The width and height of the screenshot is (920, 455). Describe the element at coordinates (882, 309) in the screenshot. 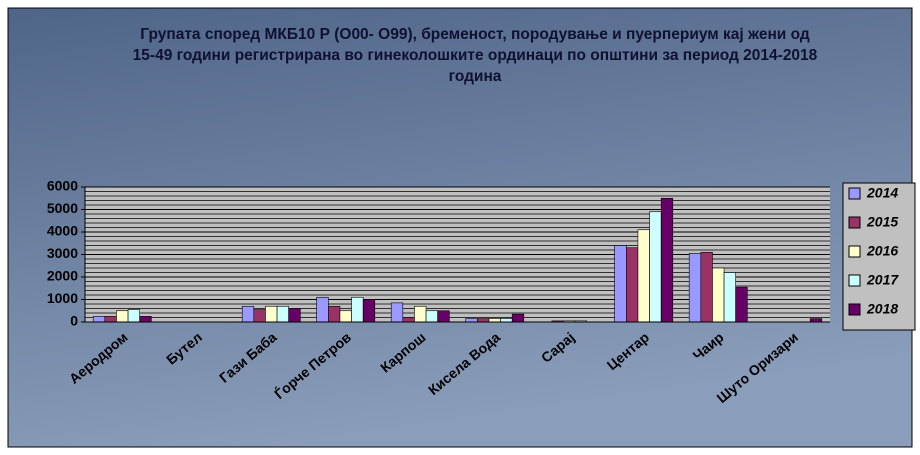

I see `legend-label: 2018` at that location.